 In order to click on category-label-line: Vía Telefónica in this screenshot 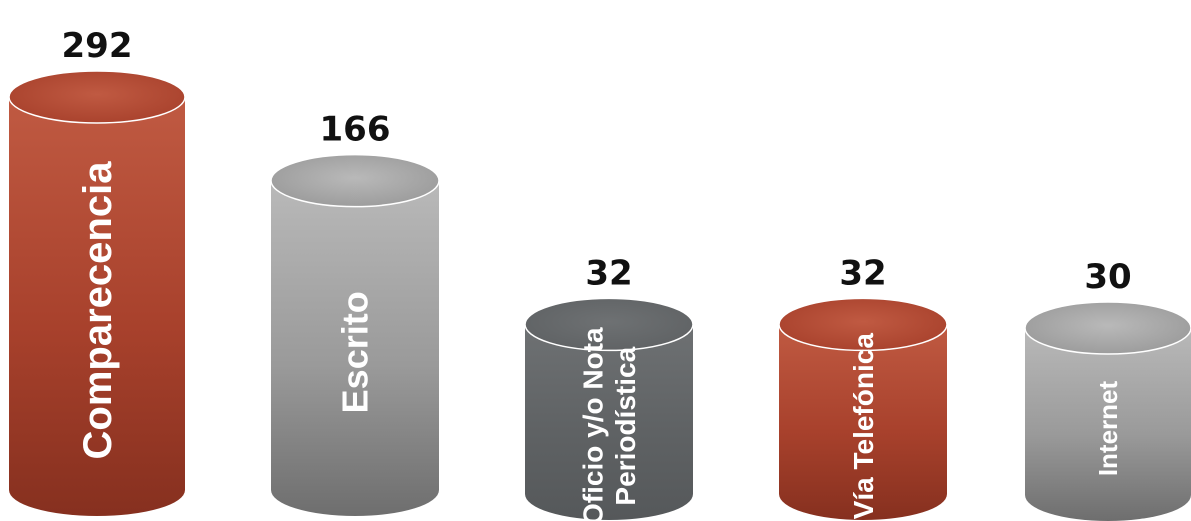, I will do `click(863, 426)`.